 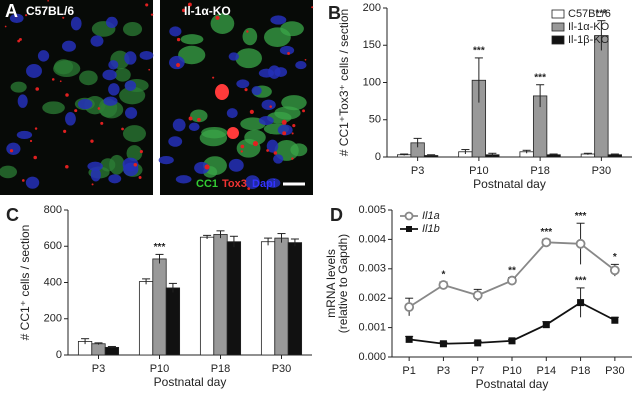 I want to click on legend-swatch, so click(x=558, y=40).